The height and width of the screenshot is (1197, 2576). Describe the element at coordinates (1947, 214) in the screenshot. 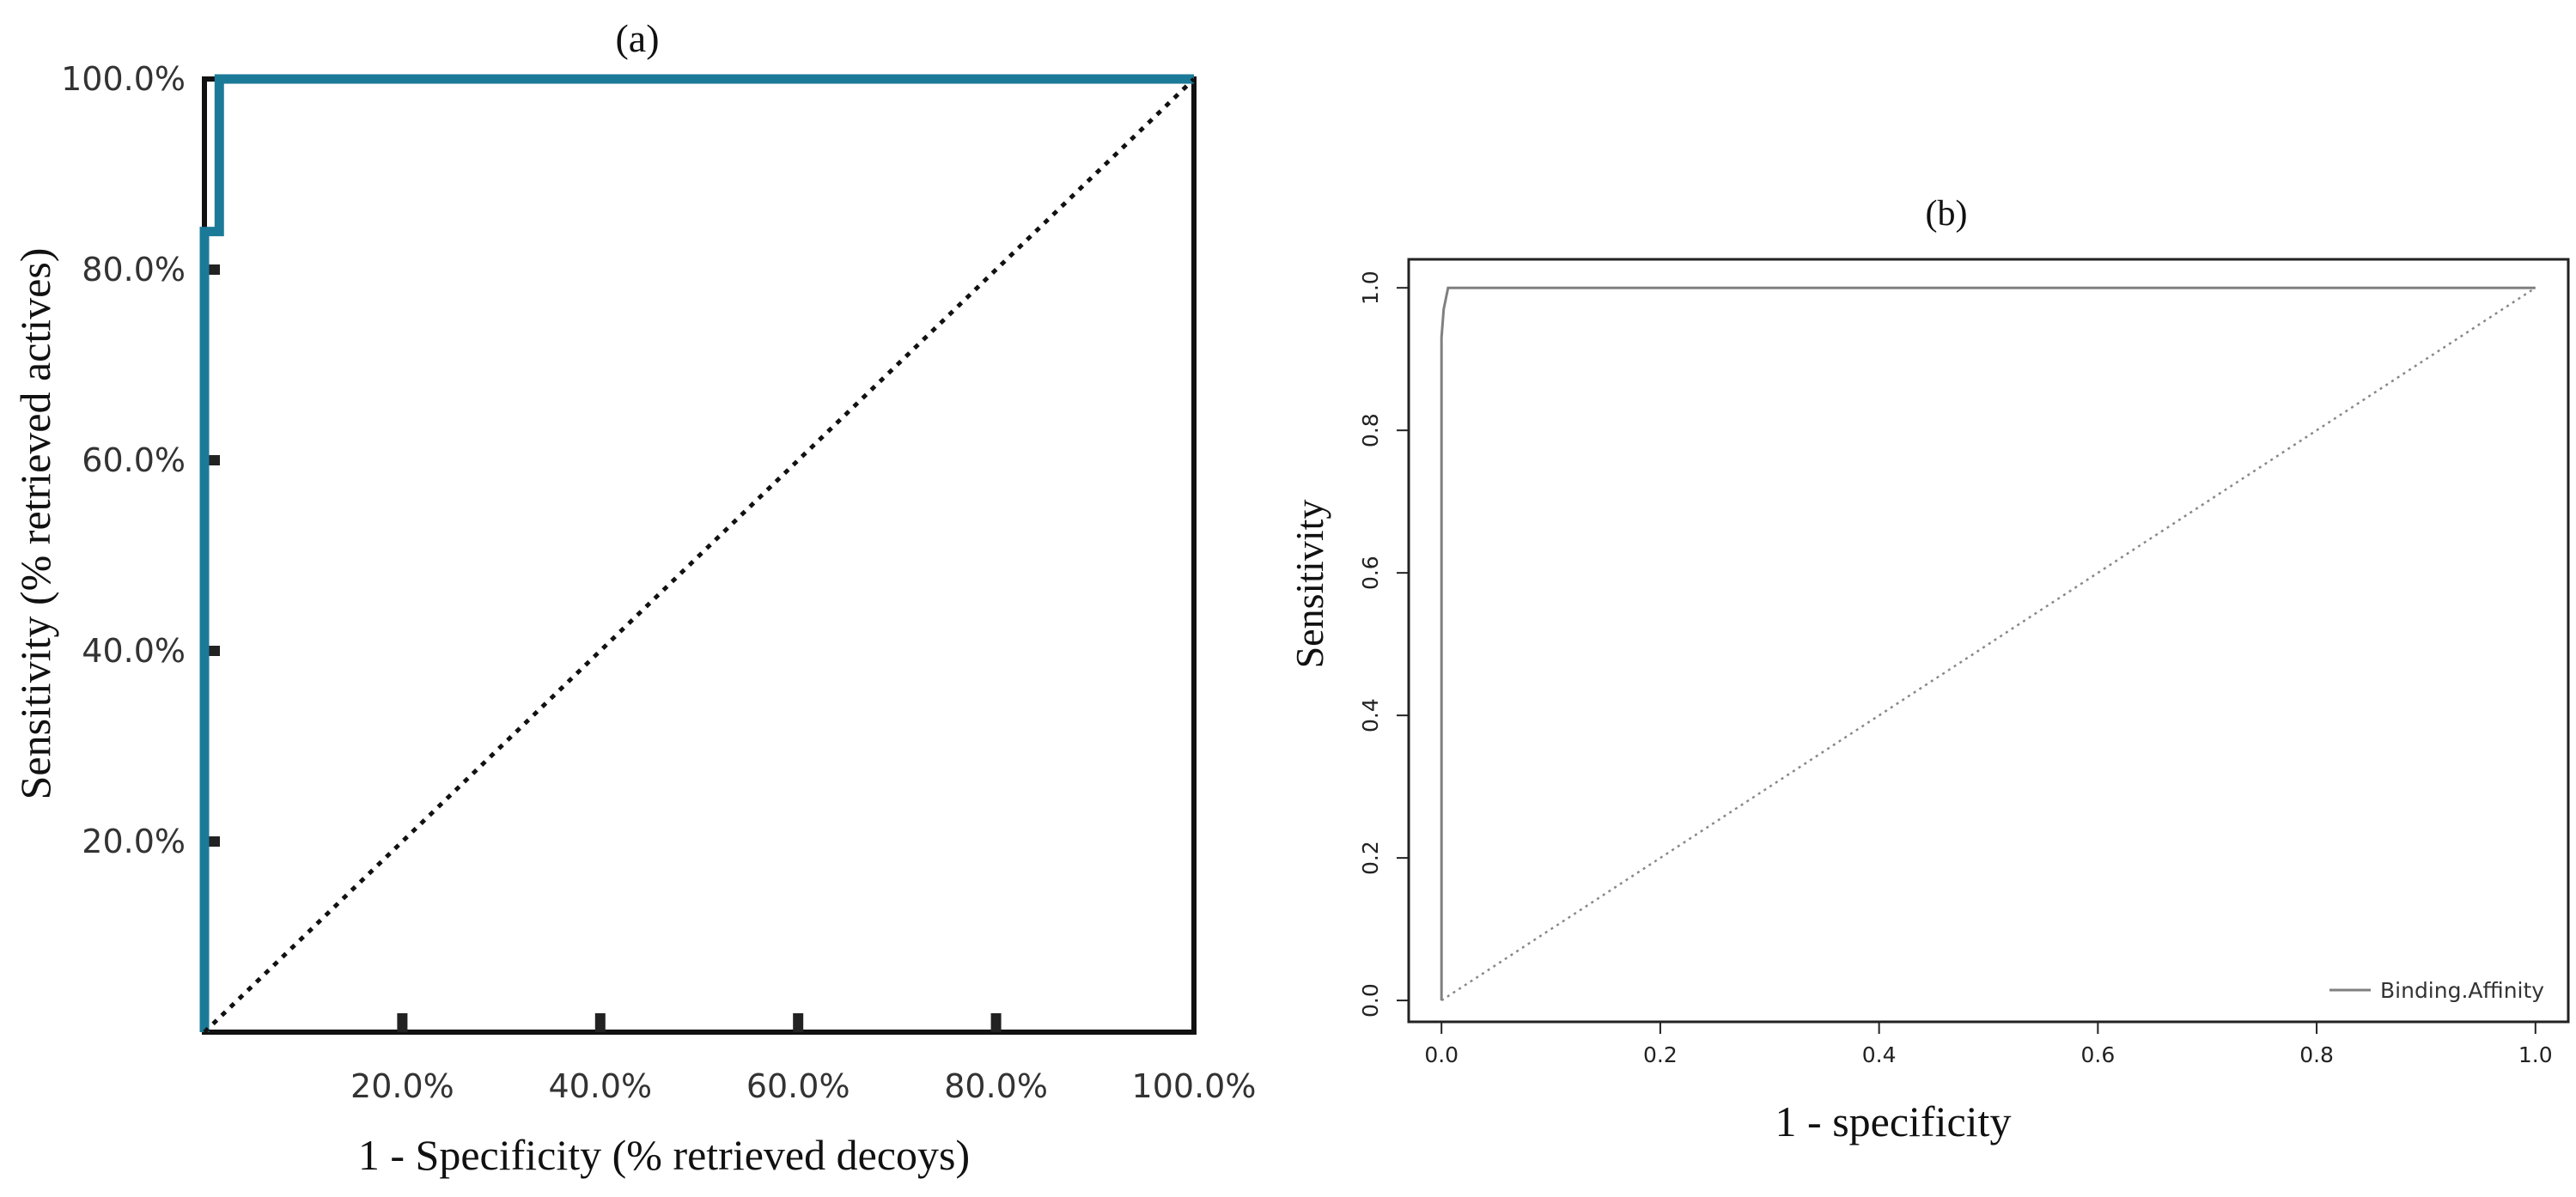

I see `panel-b-title: (b)` at that location.